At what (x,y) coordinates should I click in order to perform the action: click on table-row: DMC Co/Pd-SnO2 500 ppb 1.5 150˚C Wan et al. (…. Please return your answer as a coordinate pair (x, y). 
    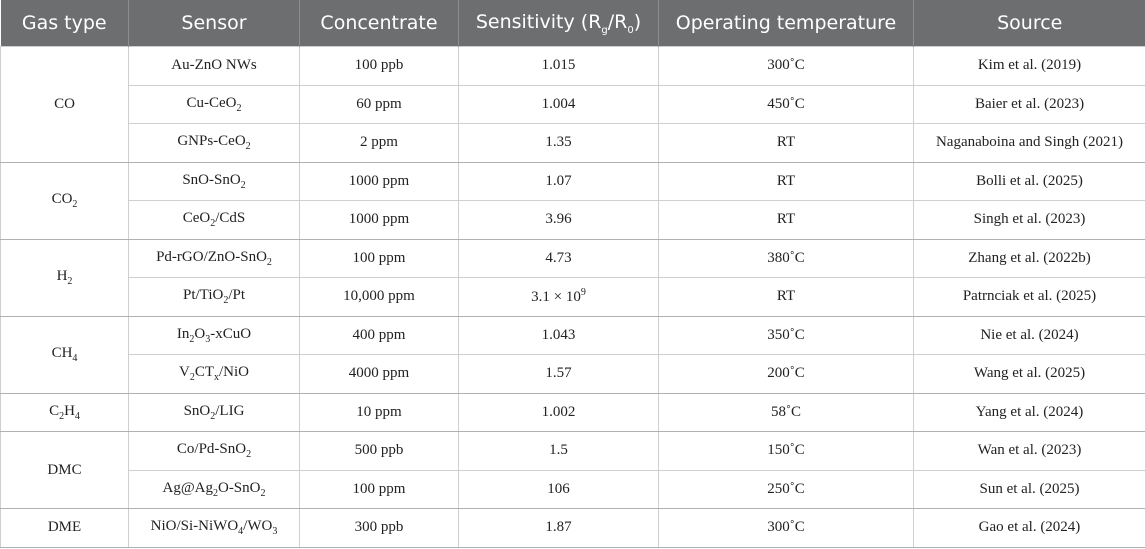
    Looking at the image, I should click on (572, 470).